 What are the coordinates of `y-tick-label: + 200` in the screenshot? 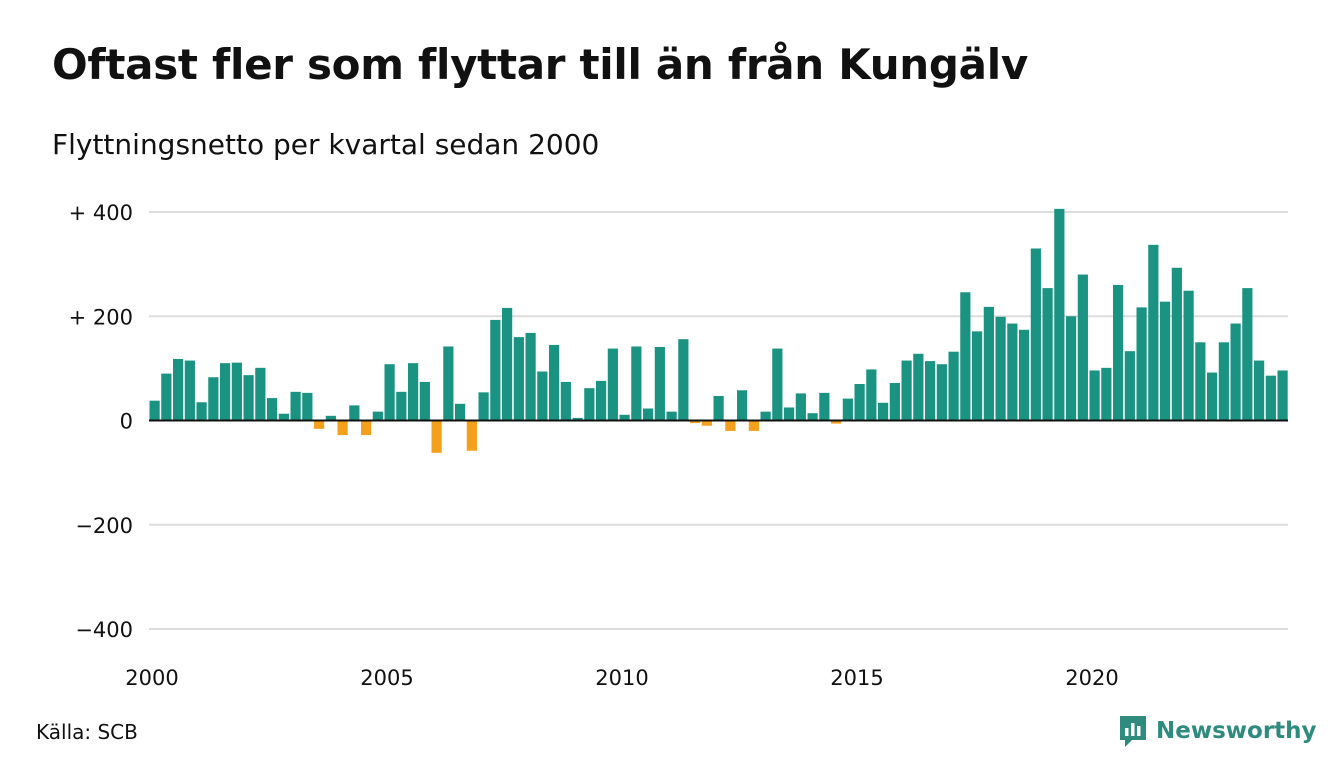 It's located at (101, 317).